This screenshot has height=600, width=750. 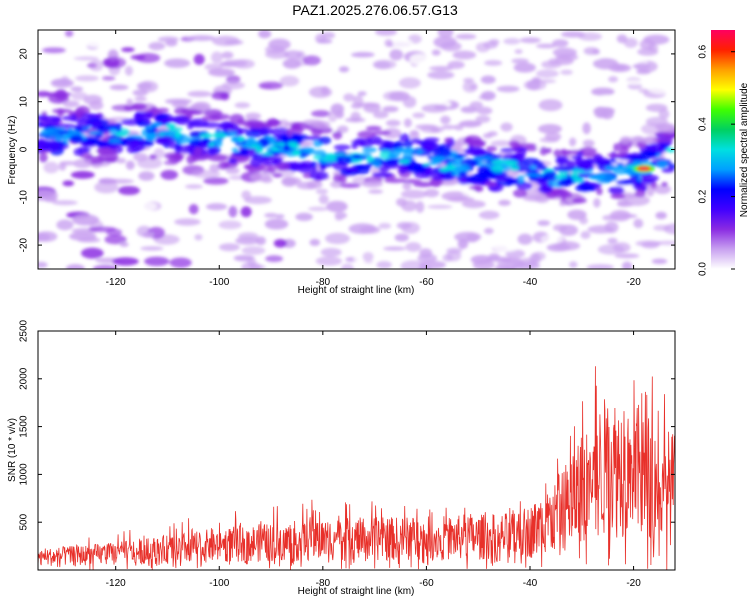 What do you see at coordinates (744, 149) in the screenshot?
I see `colorbar-label: Normalized spectral amplitude` at bounding box center [744, 149].